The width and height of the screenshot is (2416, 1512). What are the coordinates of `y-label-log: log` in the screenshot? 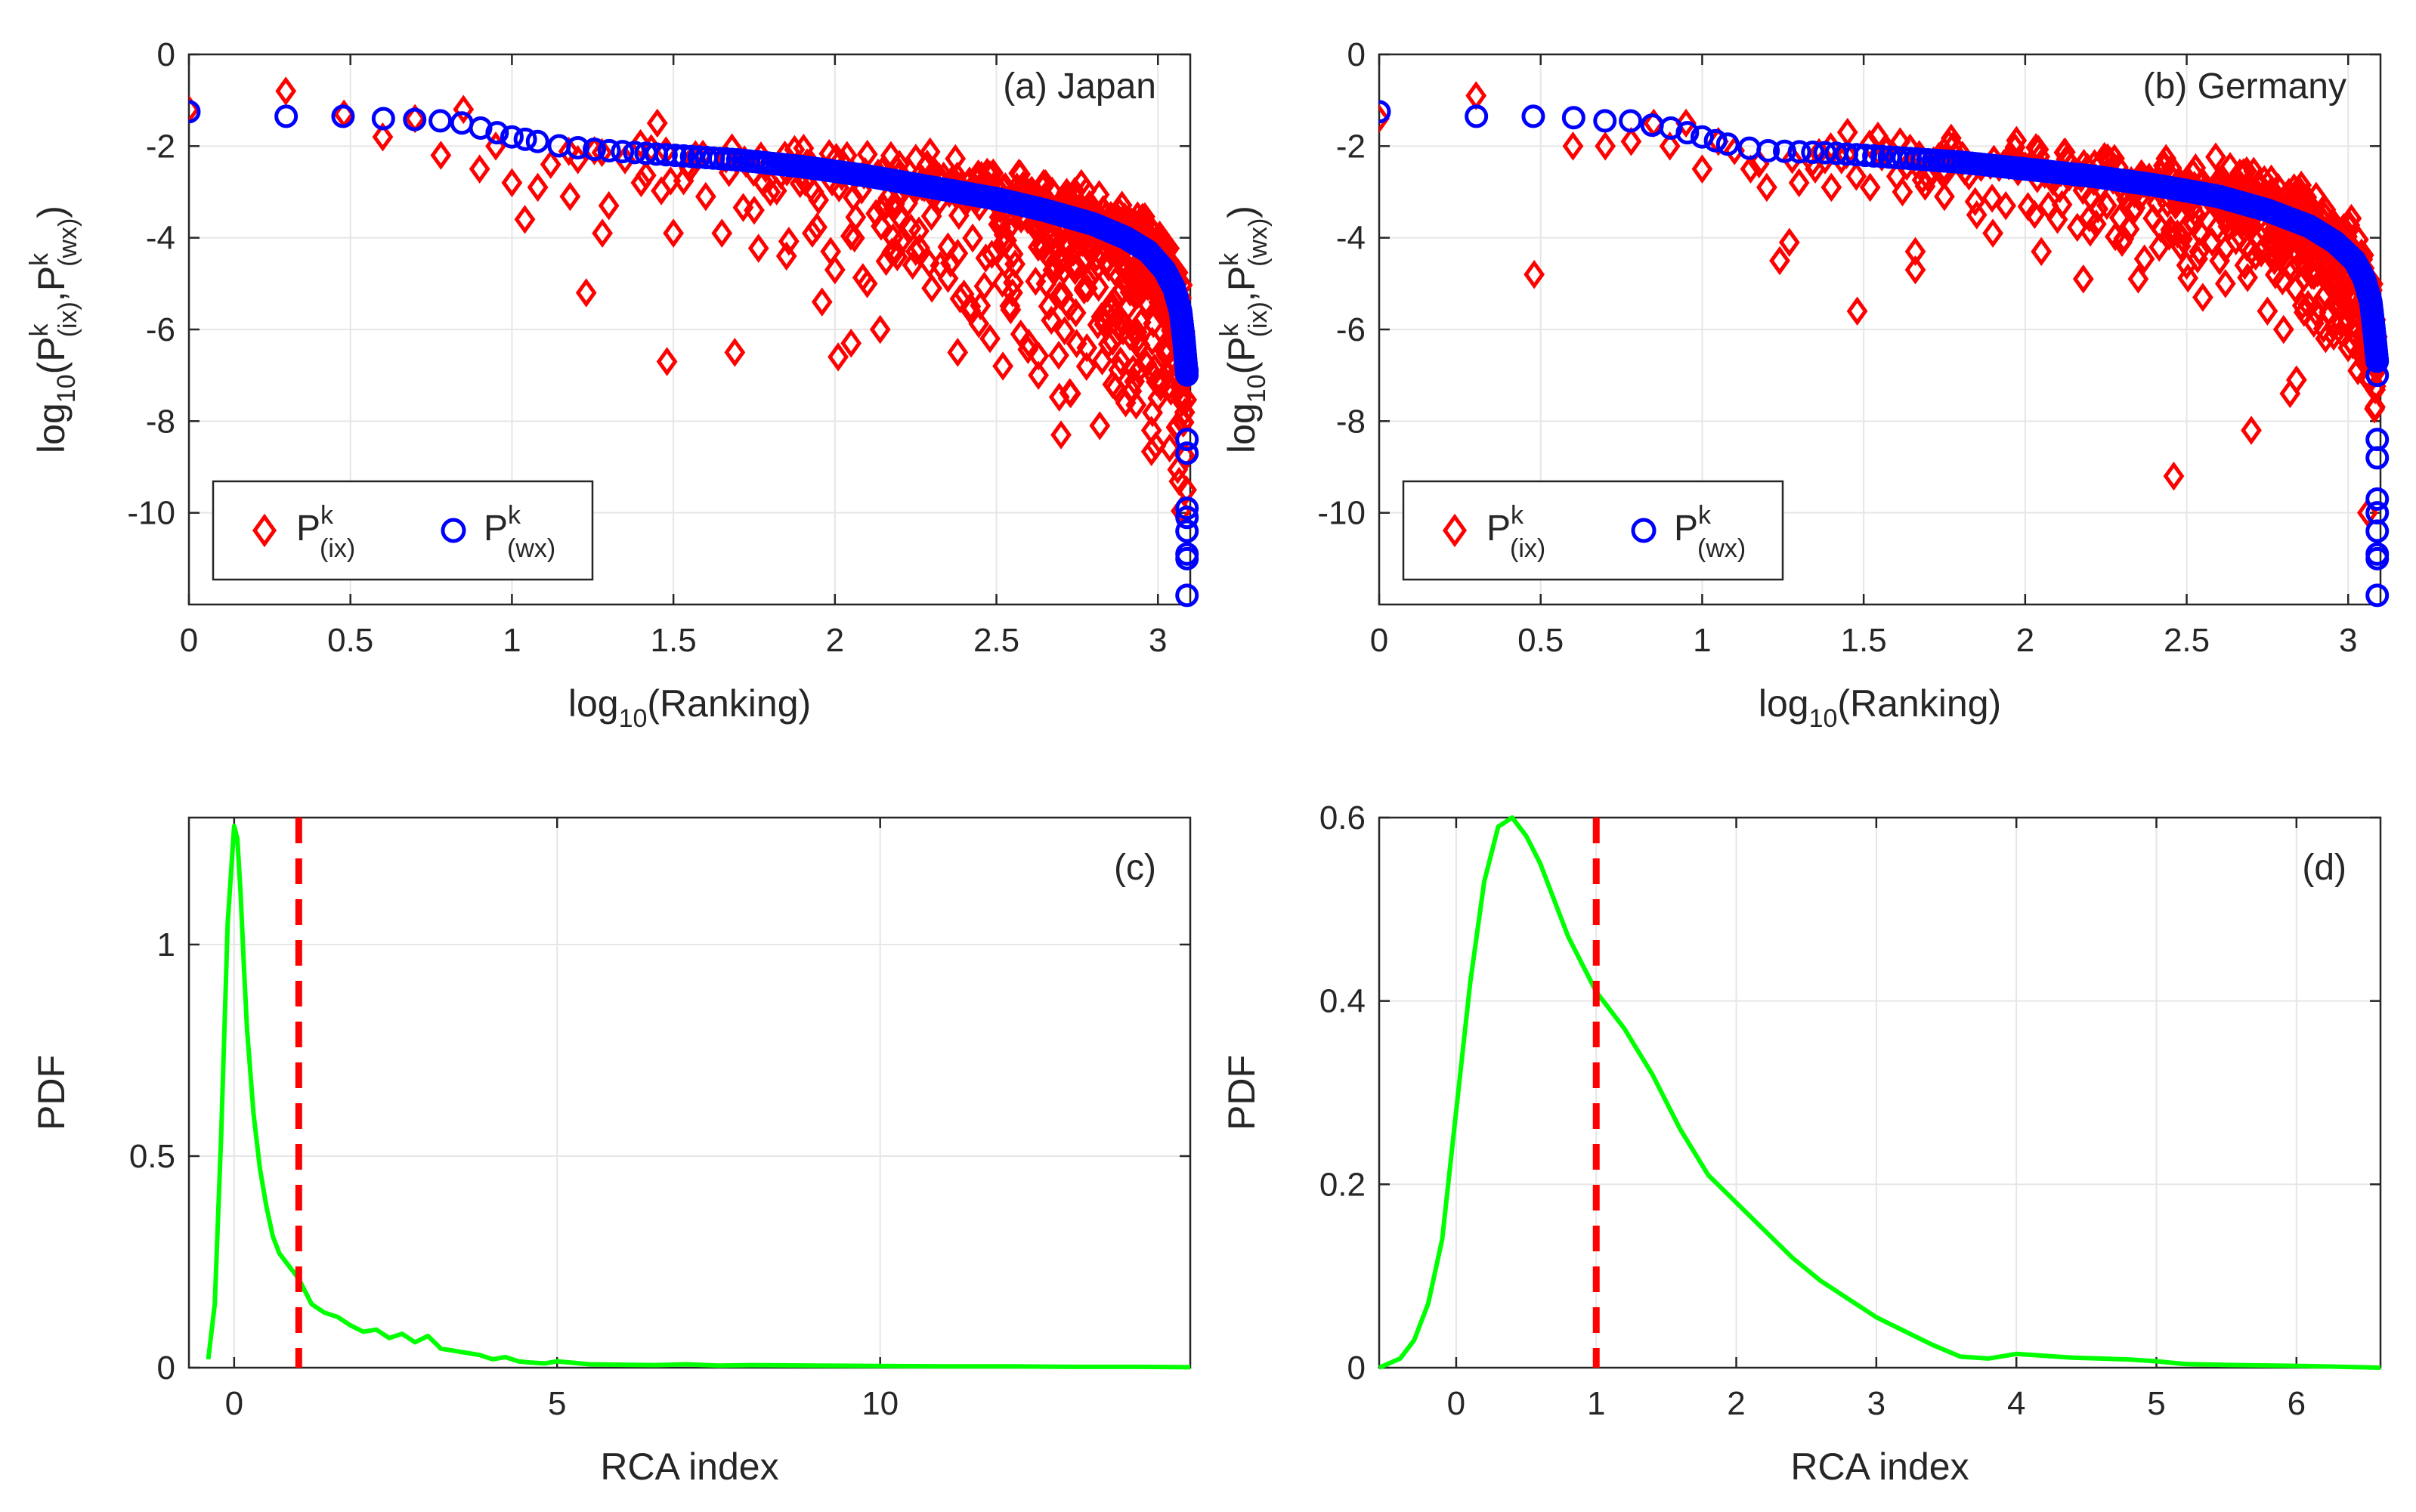 It's located at (1241, 428).